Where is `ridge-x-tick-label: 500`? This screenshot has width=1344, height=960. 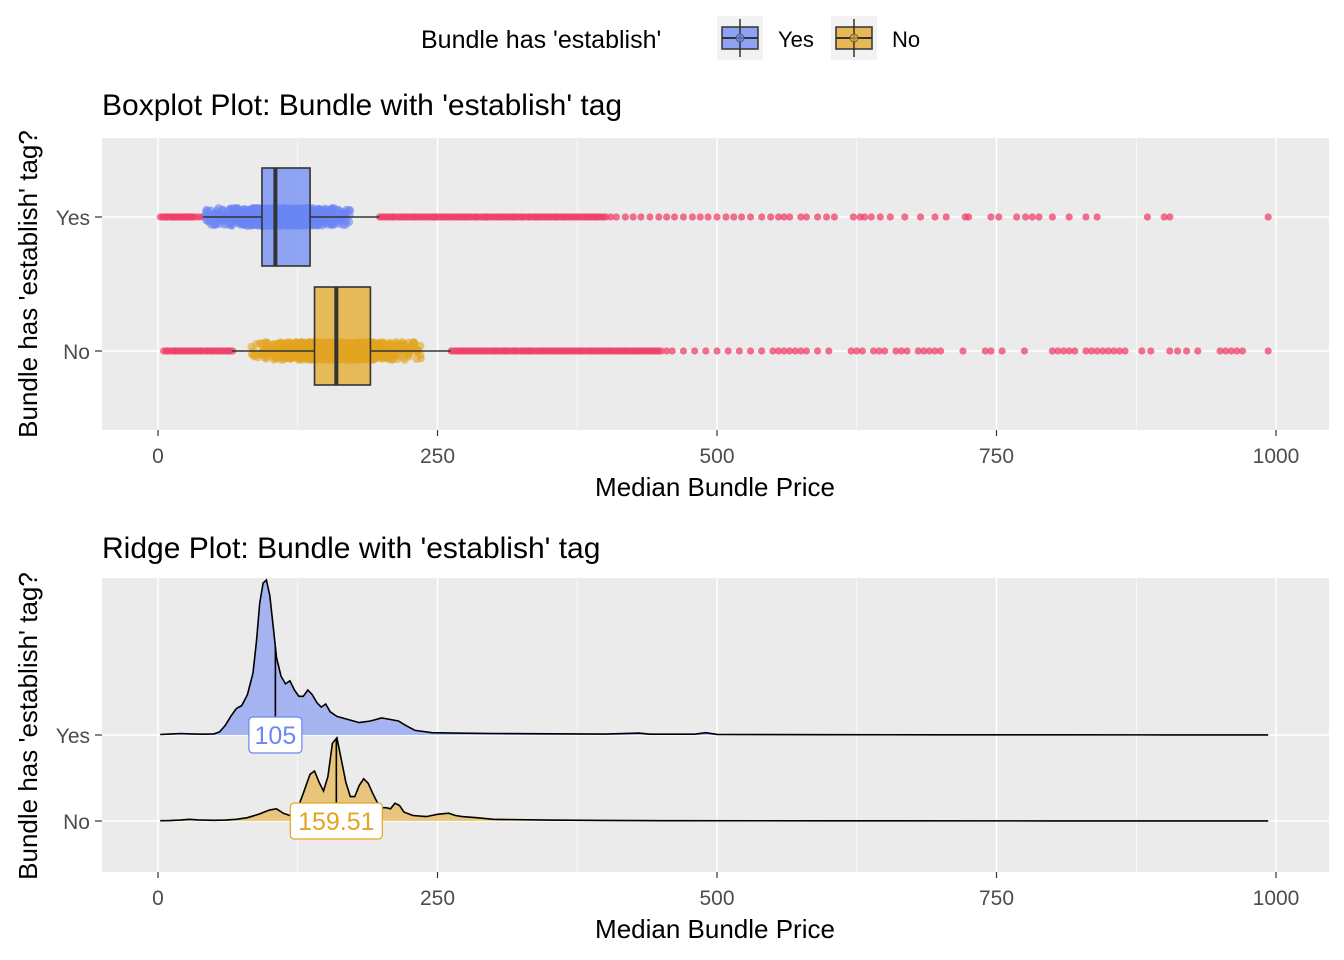 ridge-x-tick-label: 500 is located at coordinates (716, 898).